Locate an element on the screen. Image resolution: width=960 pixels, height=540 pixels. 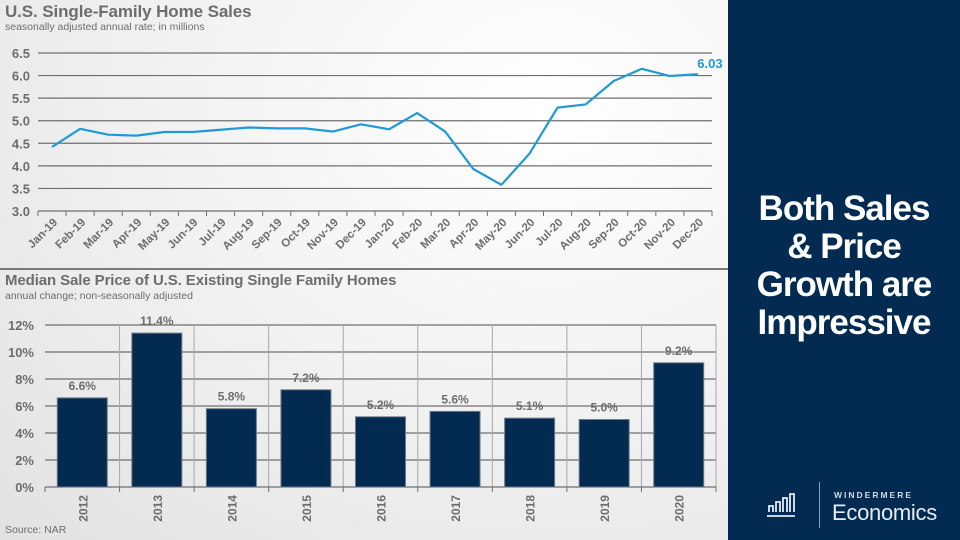
windermere-economics-logo: WINDERMERE Economics is located at coordinates (852, 505).